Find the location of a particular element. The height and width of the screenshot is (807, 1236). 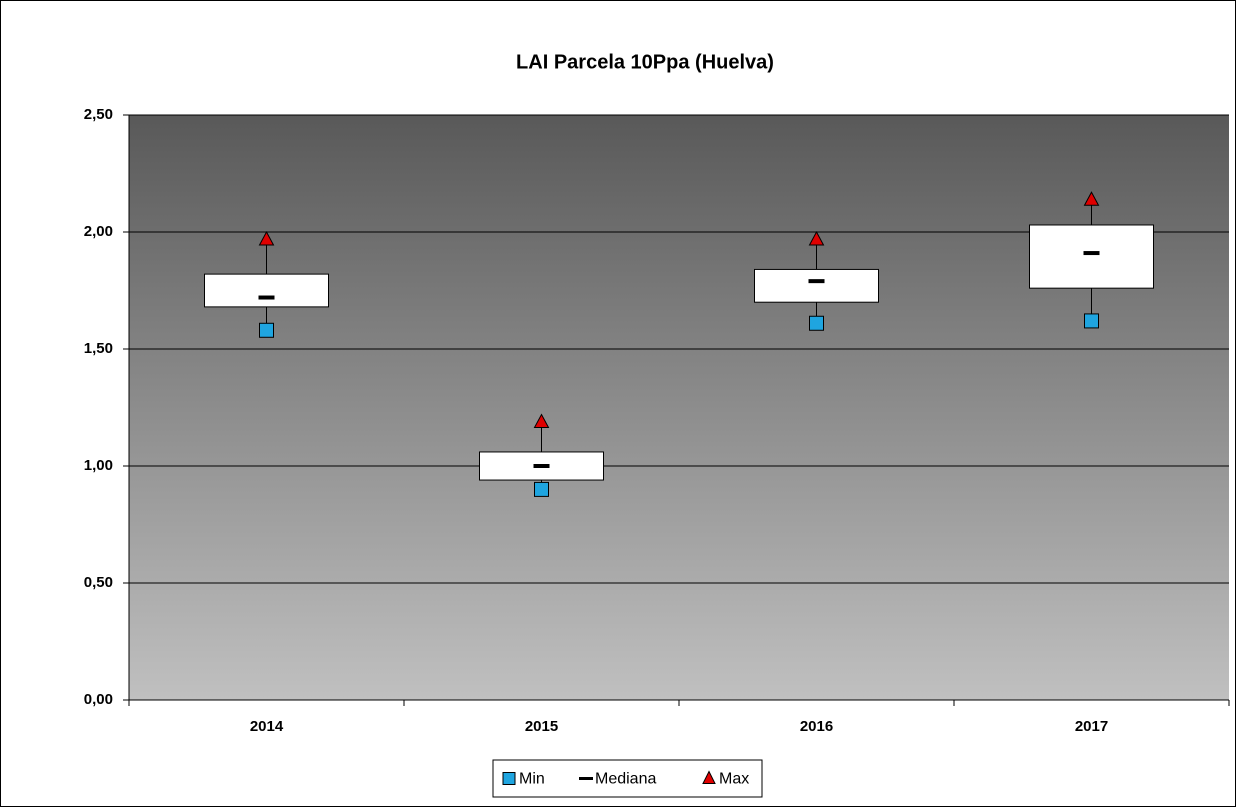

x-tick-label: 2016 is located at coordinates (816, 726).